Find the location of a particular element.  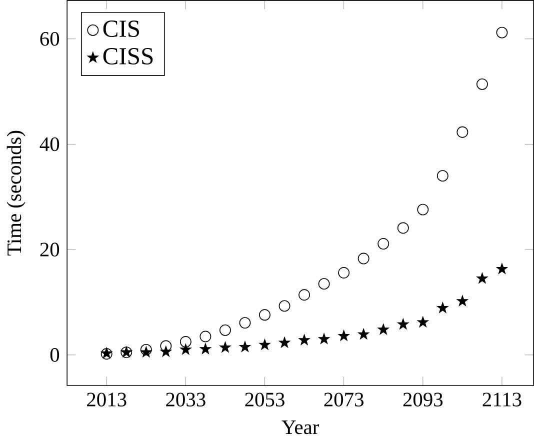

x-tick-label: 2073 is located at coordinates (344, 399).